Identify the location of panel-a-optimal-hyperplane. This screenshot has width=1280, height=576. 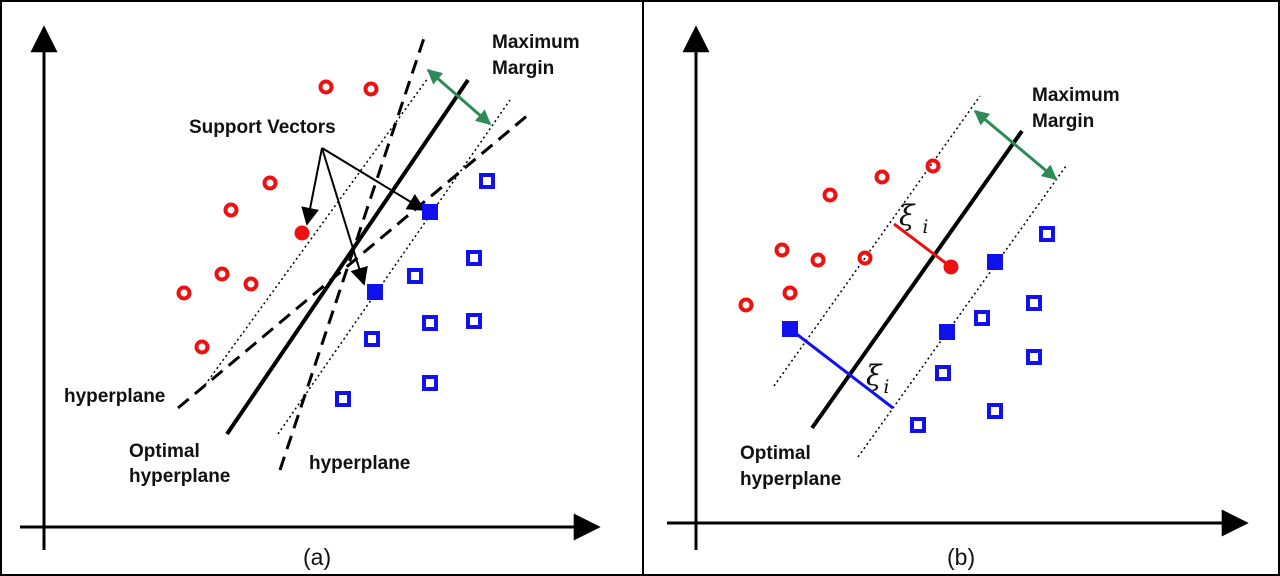
(347, 257).